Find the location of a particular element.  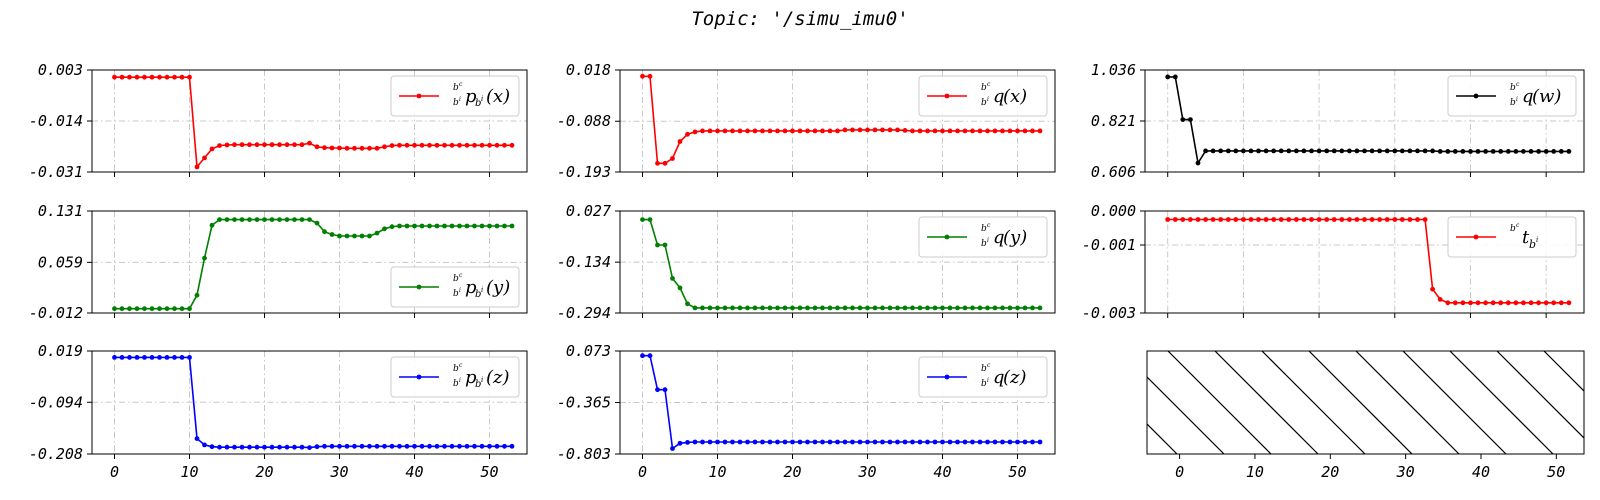

x-tick-label: 40 is located at coordinates (1481, 472).